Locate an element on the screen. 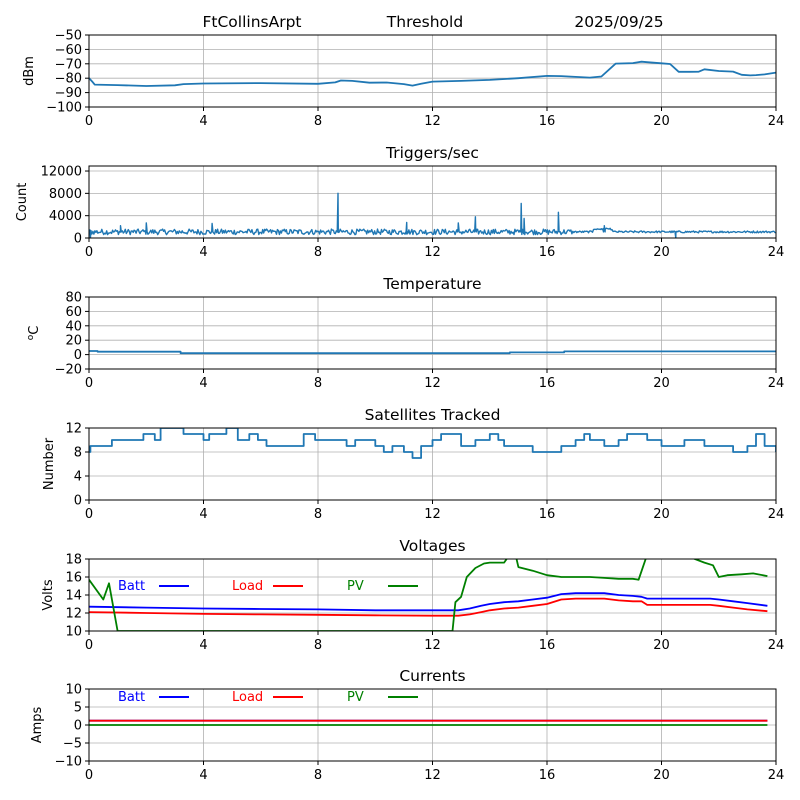 The image size is (800, 800). y-tick-label: −90 is located at coordinates (68, 93).